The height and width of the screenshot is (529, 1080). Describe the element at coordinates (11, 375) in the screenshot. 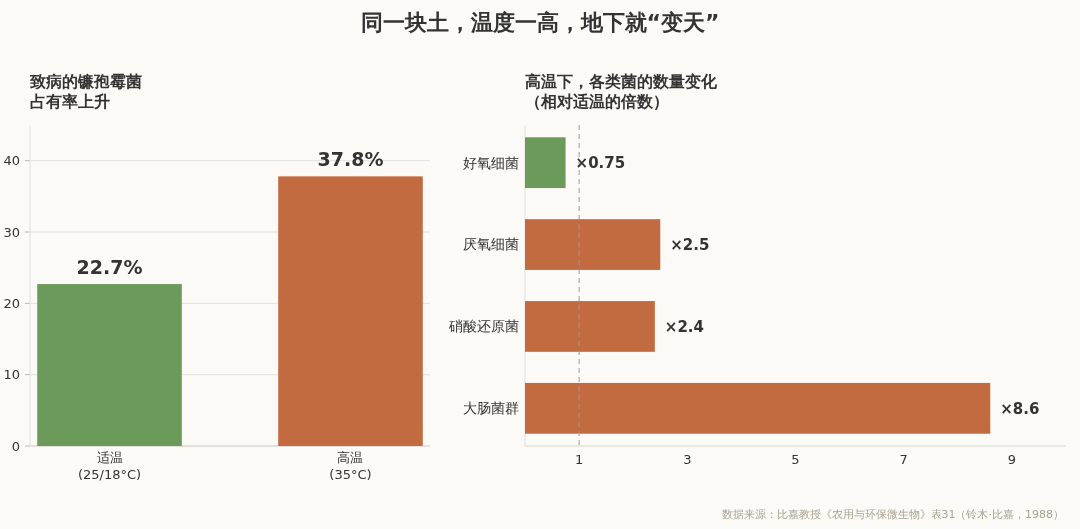

I see `y-tick-label: 10` at that location.